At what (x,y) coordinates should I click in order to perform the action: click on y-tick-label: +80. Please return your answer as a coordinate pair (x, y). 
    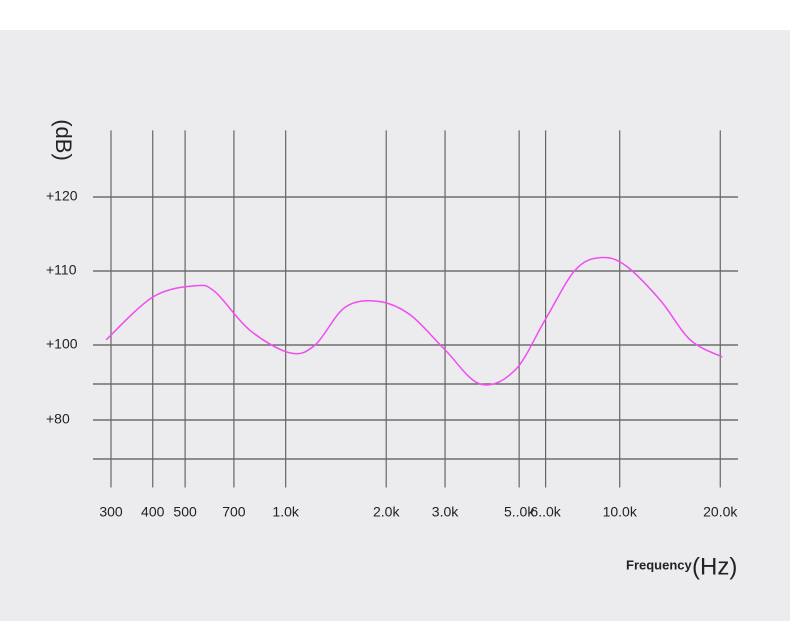
    Looking at the image, I should click on (58, 419).